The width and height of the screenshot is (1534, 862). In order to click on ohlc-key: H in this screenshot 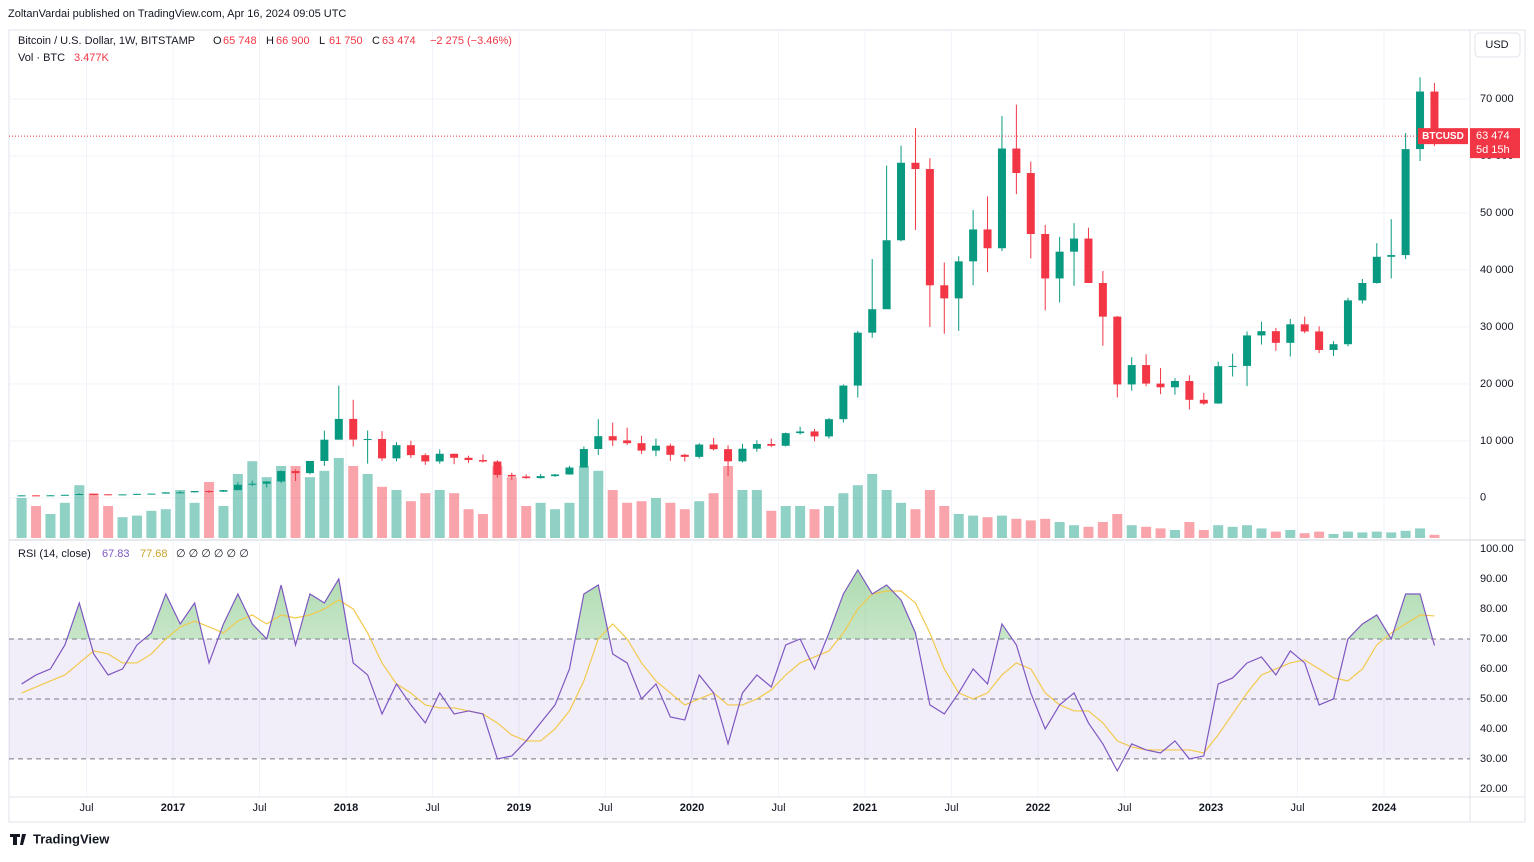, I will do `click(270, 41)`.